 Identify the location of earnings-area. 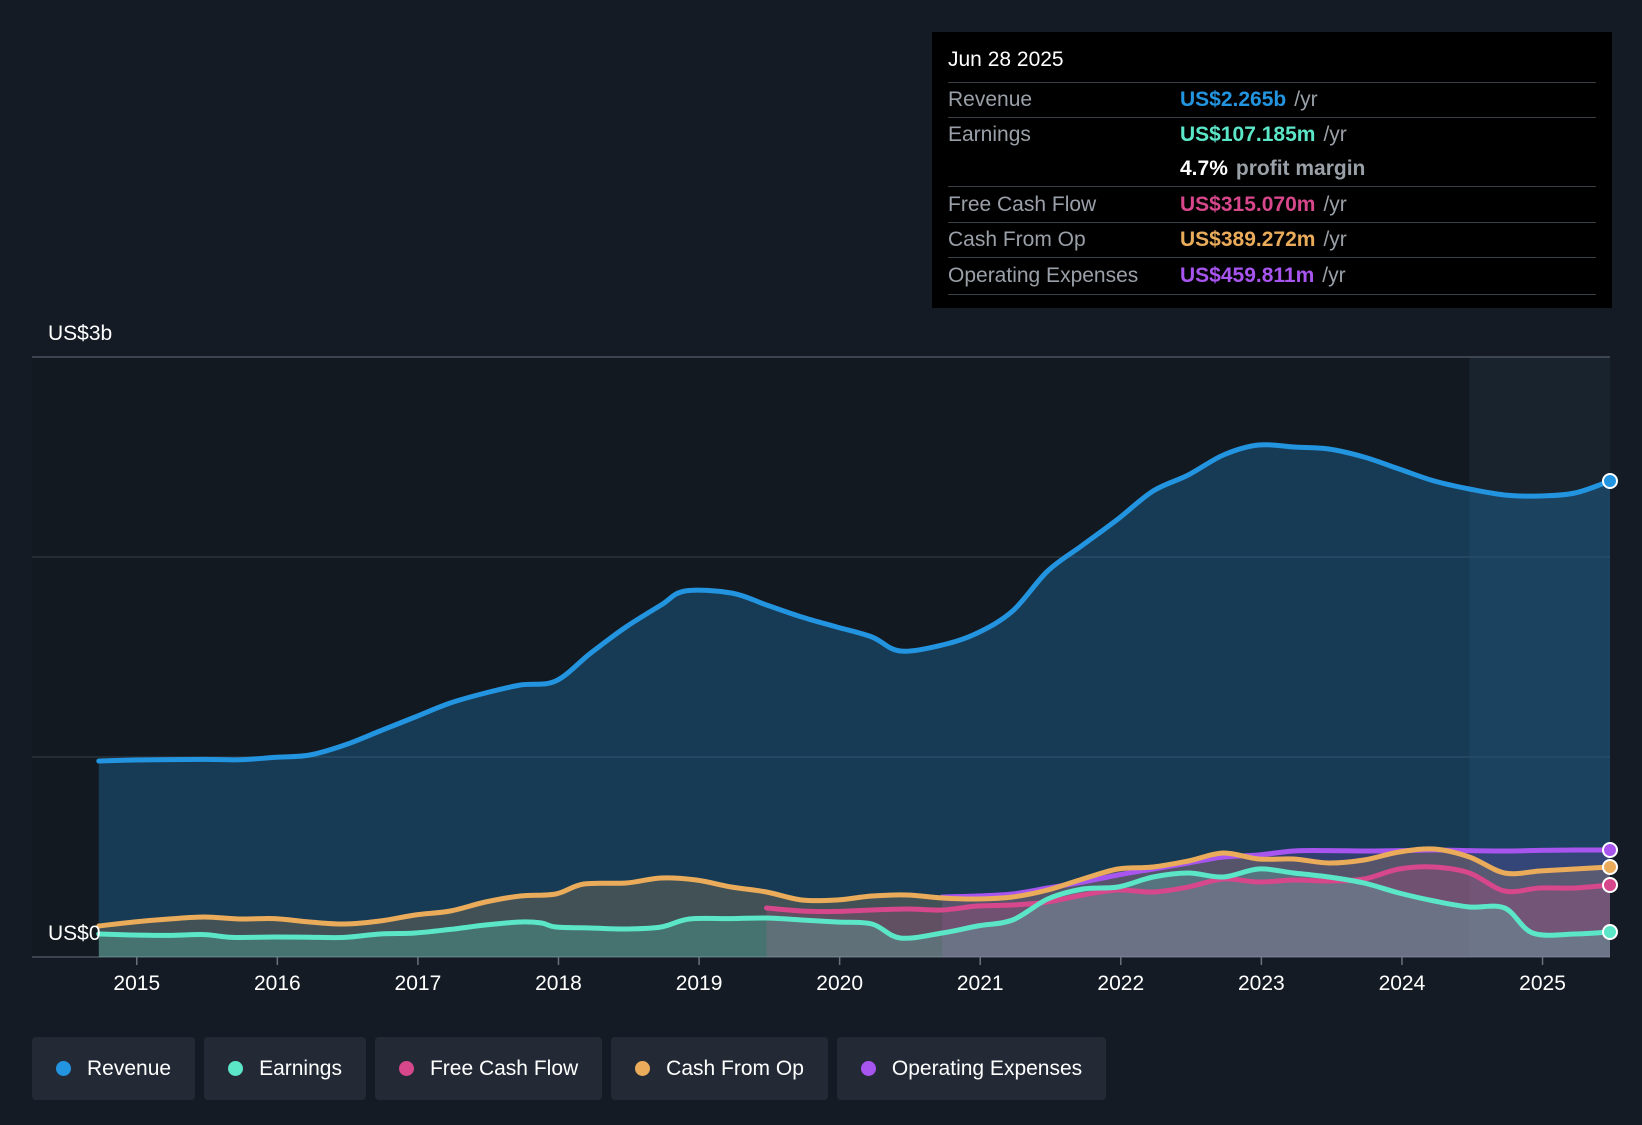
(854, 912).